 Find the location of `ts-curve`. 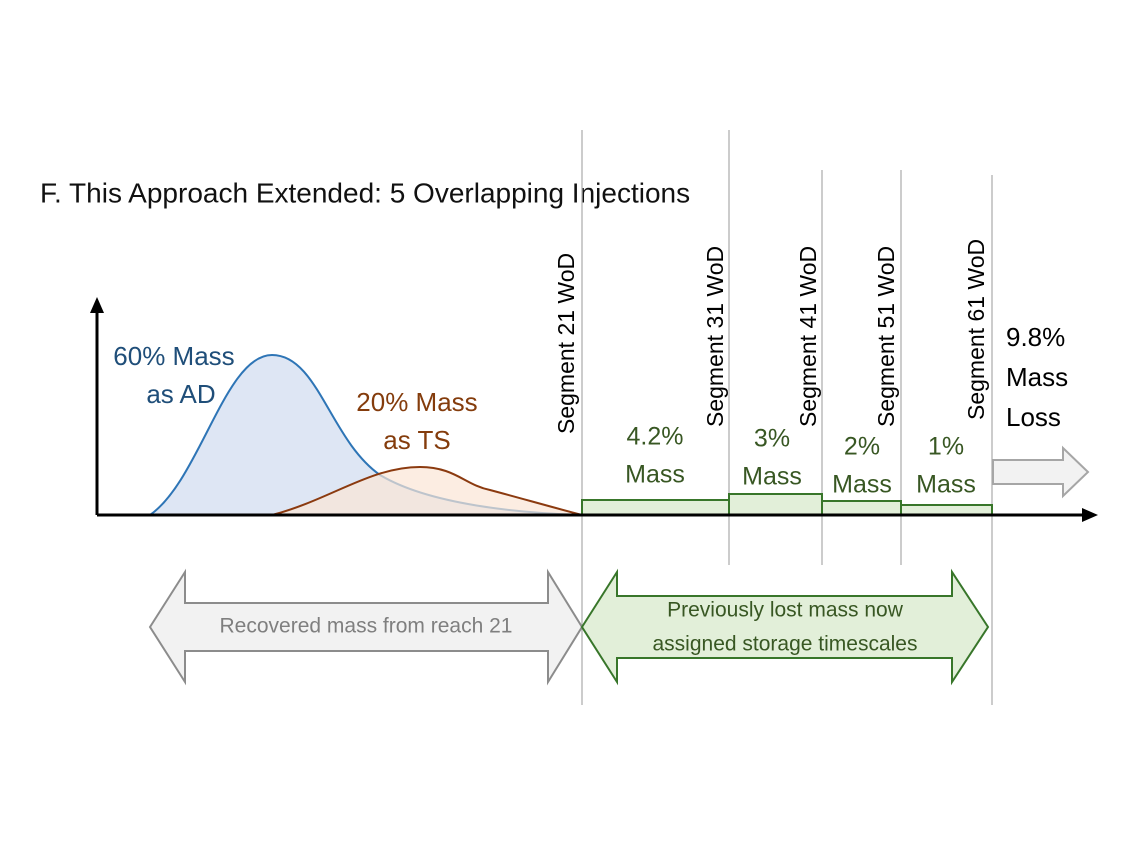

ts-curve is located at coordinates (427, 490).